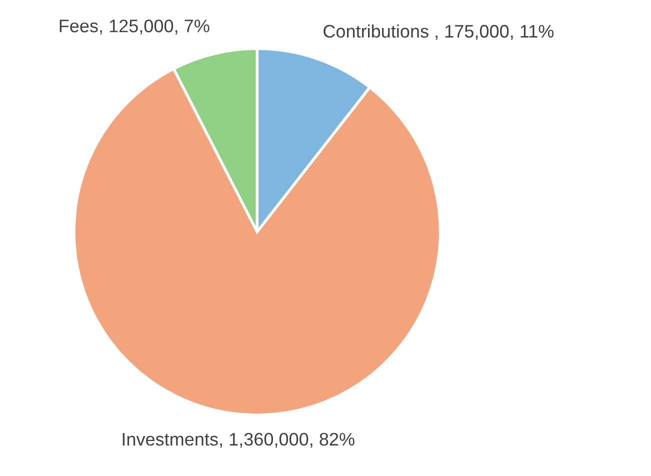 Image resolution: width=651 pixels, height=476 pixels. Describe the element at coordinates (439, 32) in the screenshot. I see `slice-label: Contributions , 175,000, 11%` at that location.